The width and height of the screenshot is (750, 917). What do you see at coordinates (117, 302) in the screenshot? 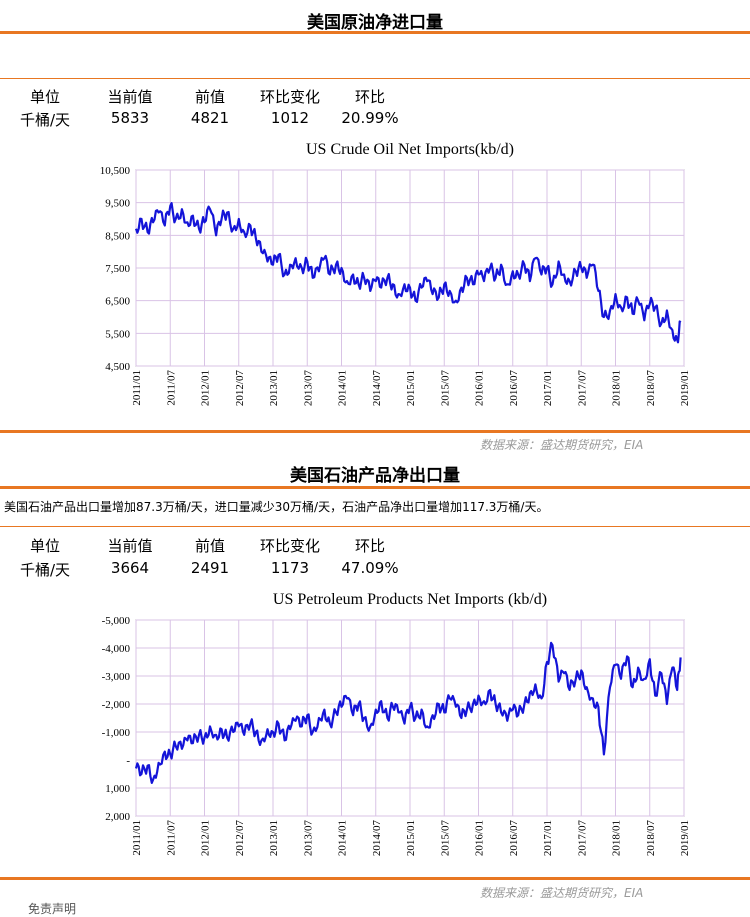
I see `y-tick-label: 6,500` at bounding box center [117, 302].